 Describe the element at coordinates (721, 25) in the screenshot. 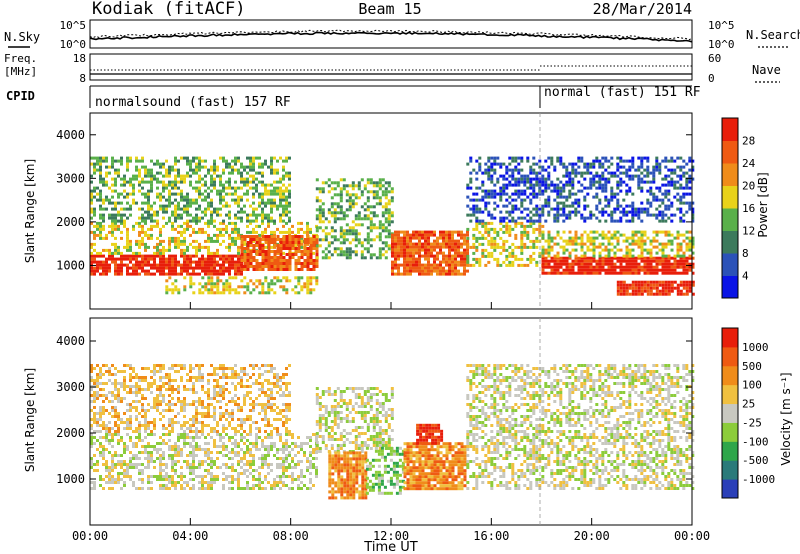

I see `noise-right-tick-top: 10^5` at that location.